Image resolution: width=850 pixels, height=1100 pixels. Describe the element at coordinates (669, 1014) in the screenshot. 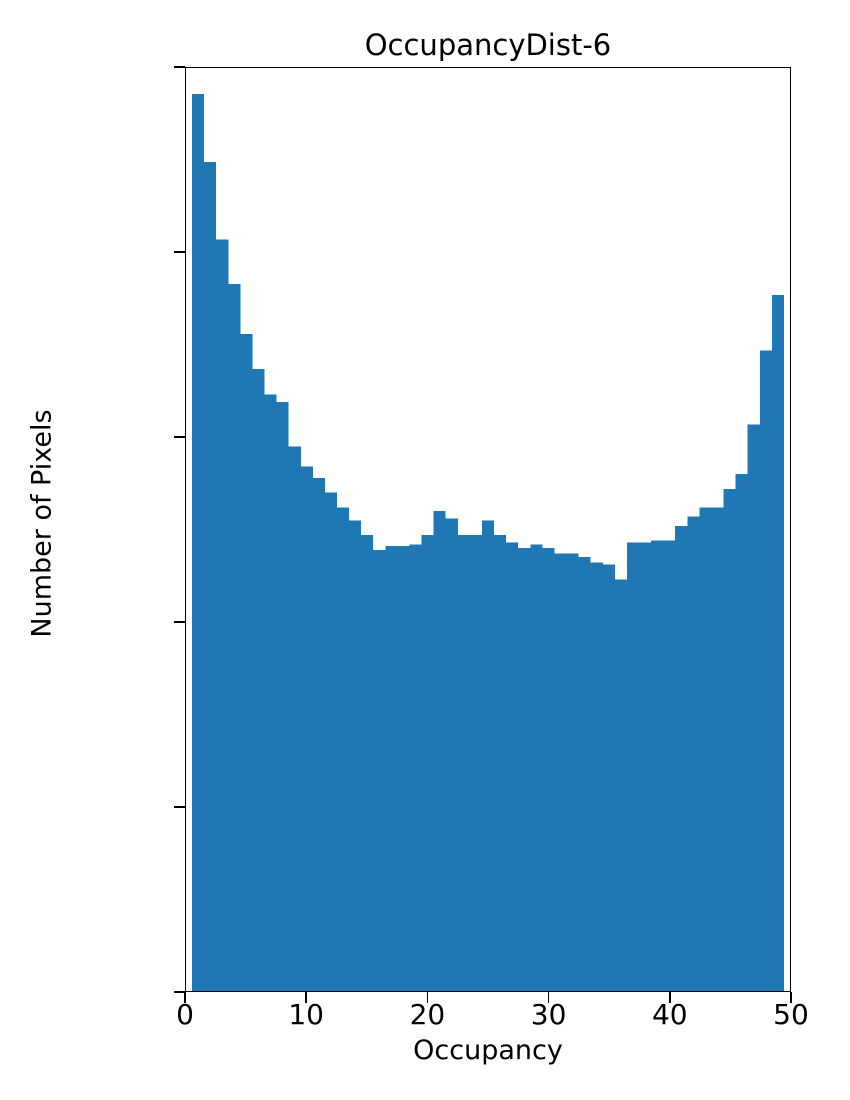

I see `x-tick-label: 40` at that location.